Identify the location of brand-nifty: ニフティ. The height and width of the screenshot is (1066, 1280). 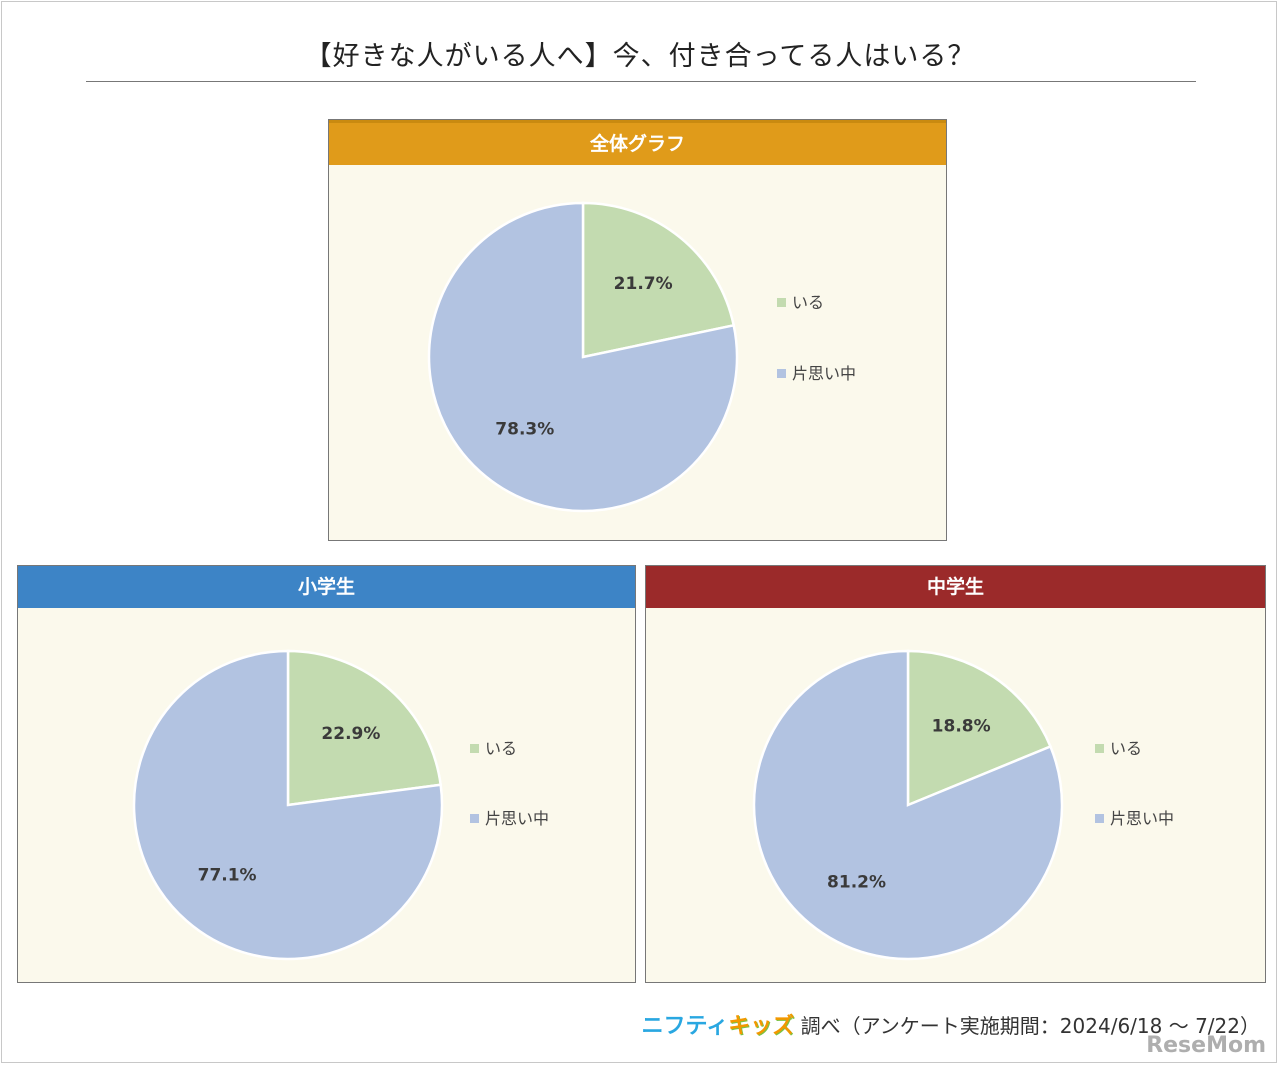
(685, 1026).